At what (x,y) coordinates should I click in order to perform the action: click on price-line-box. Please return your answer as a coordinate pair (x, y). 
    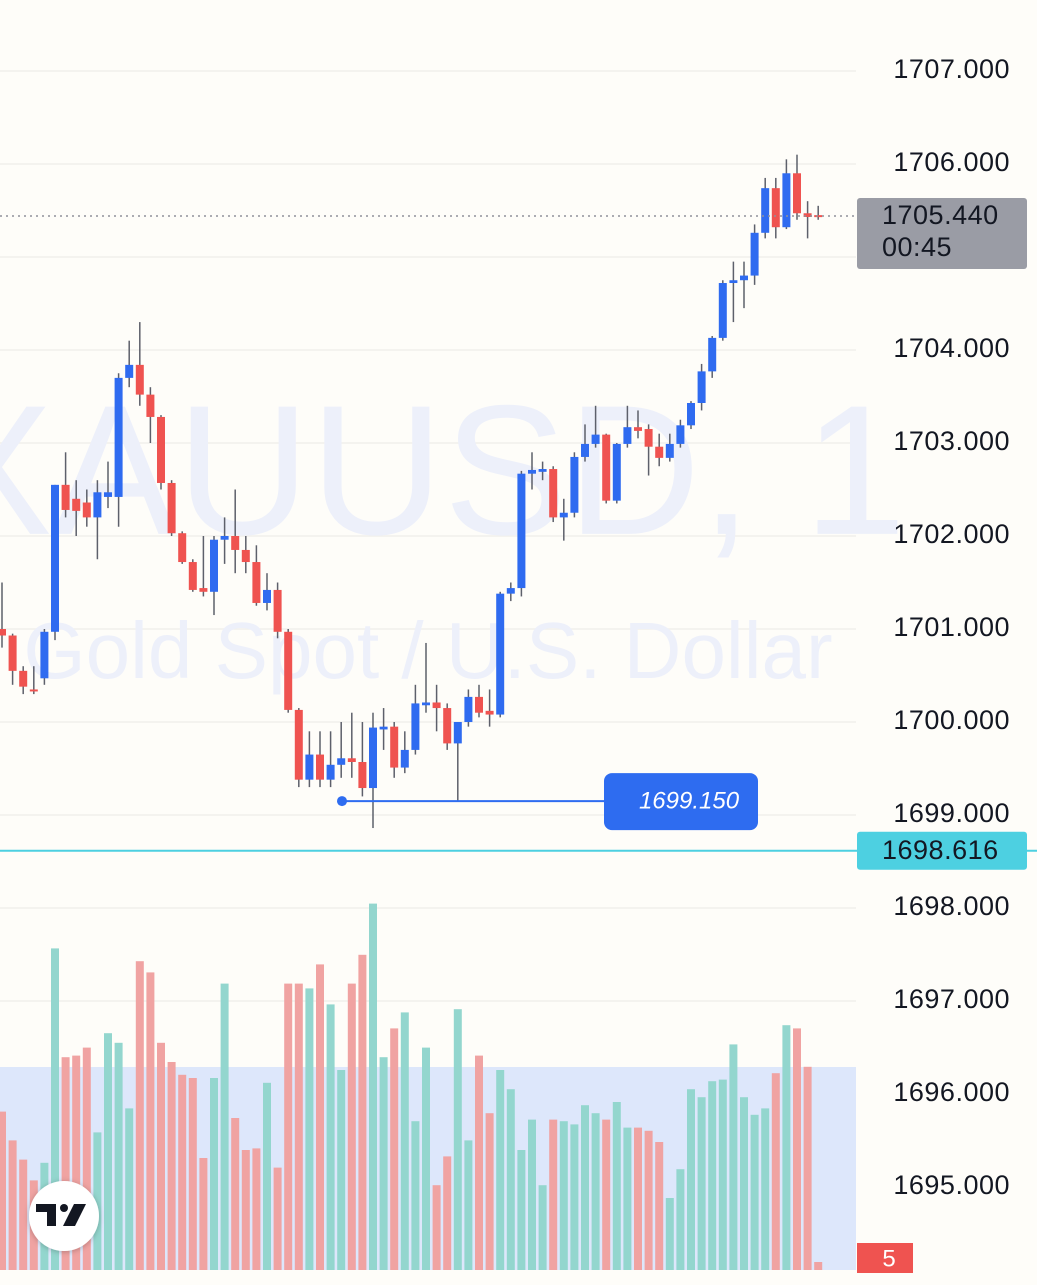
    Looking at the image, I should click on (942, 850).